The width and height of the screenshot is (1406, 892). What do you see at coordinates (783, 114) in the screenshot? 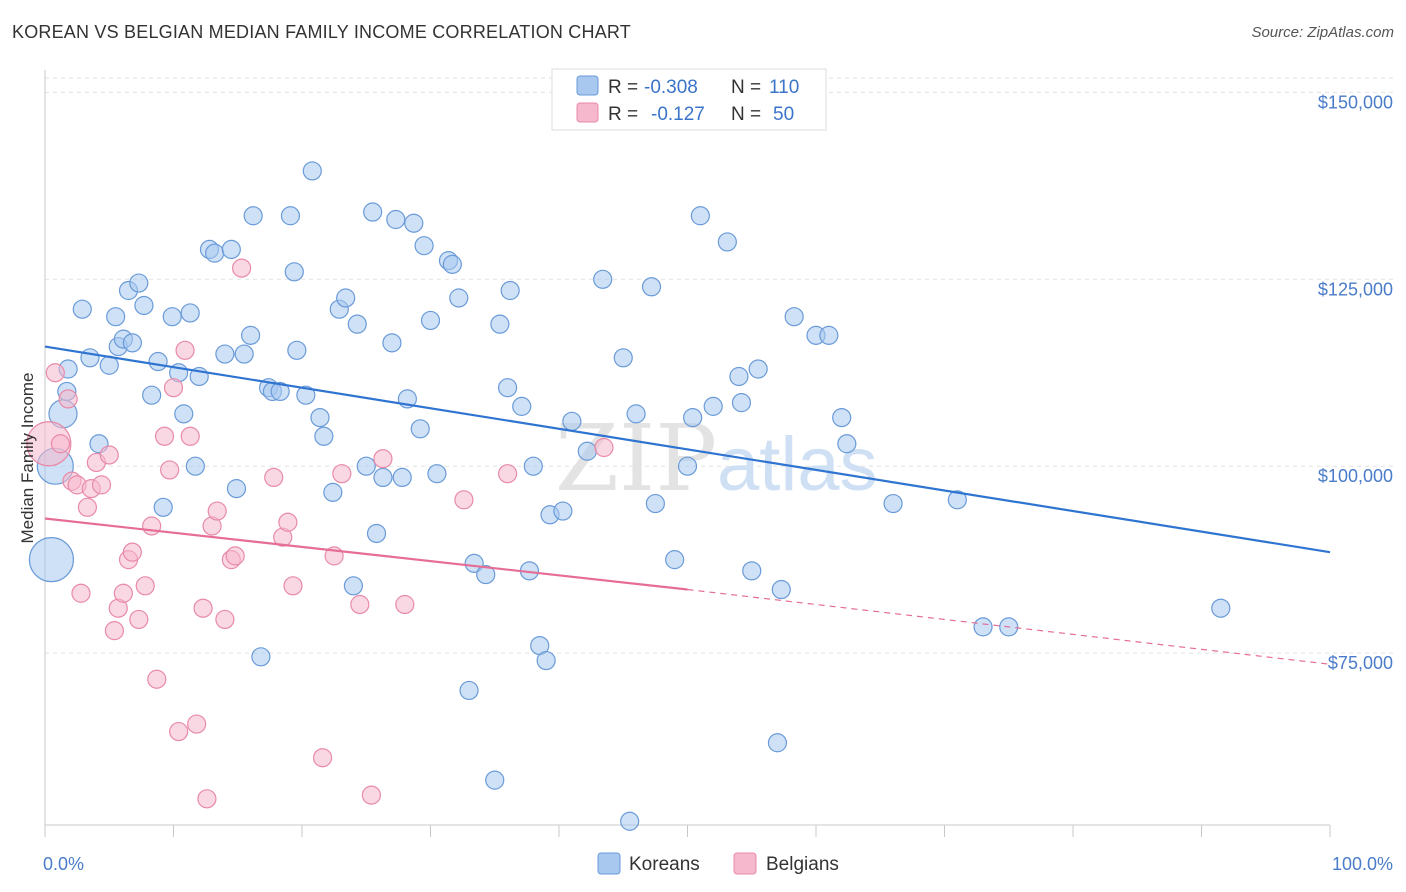
I see `legend-n-value-2: 50` at bounding box center [783, 114].